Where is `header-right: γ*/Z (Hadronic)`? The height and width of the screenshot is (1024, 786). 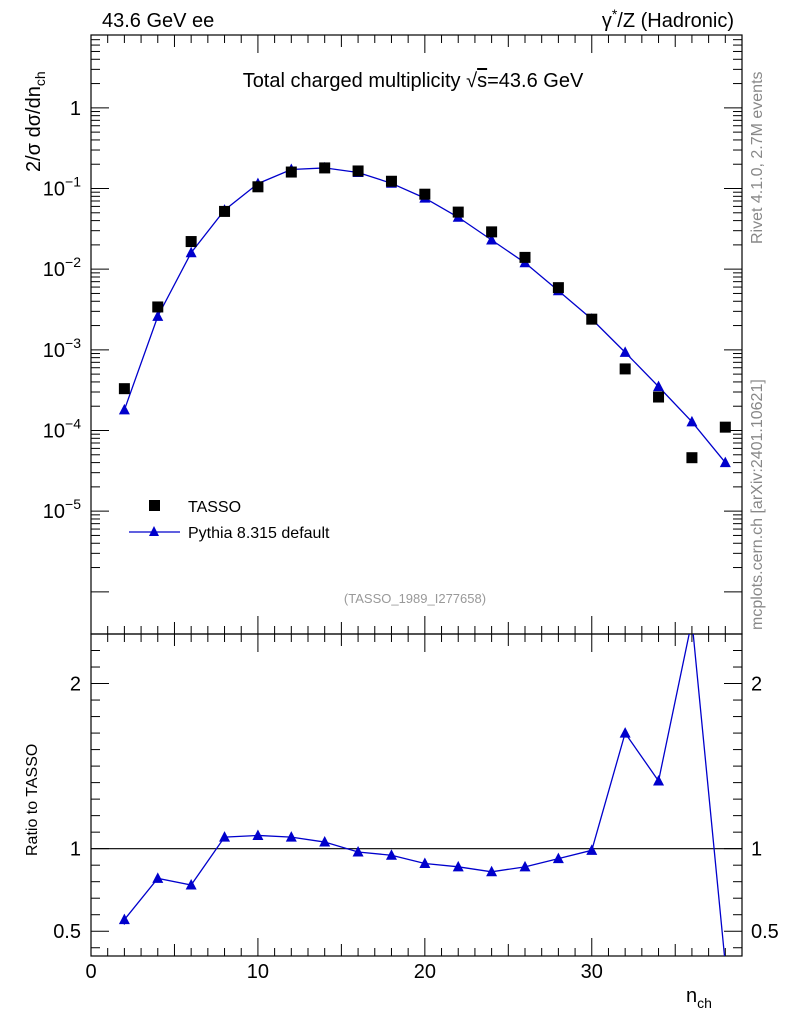
header-right: γ*/Z (Hadronic) is located at coordinates (668, 19).